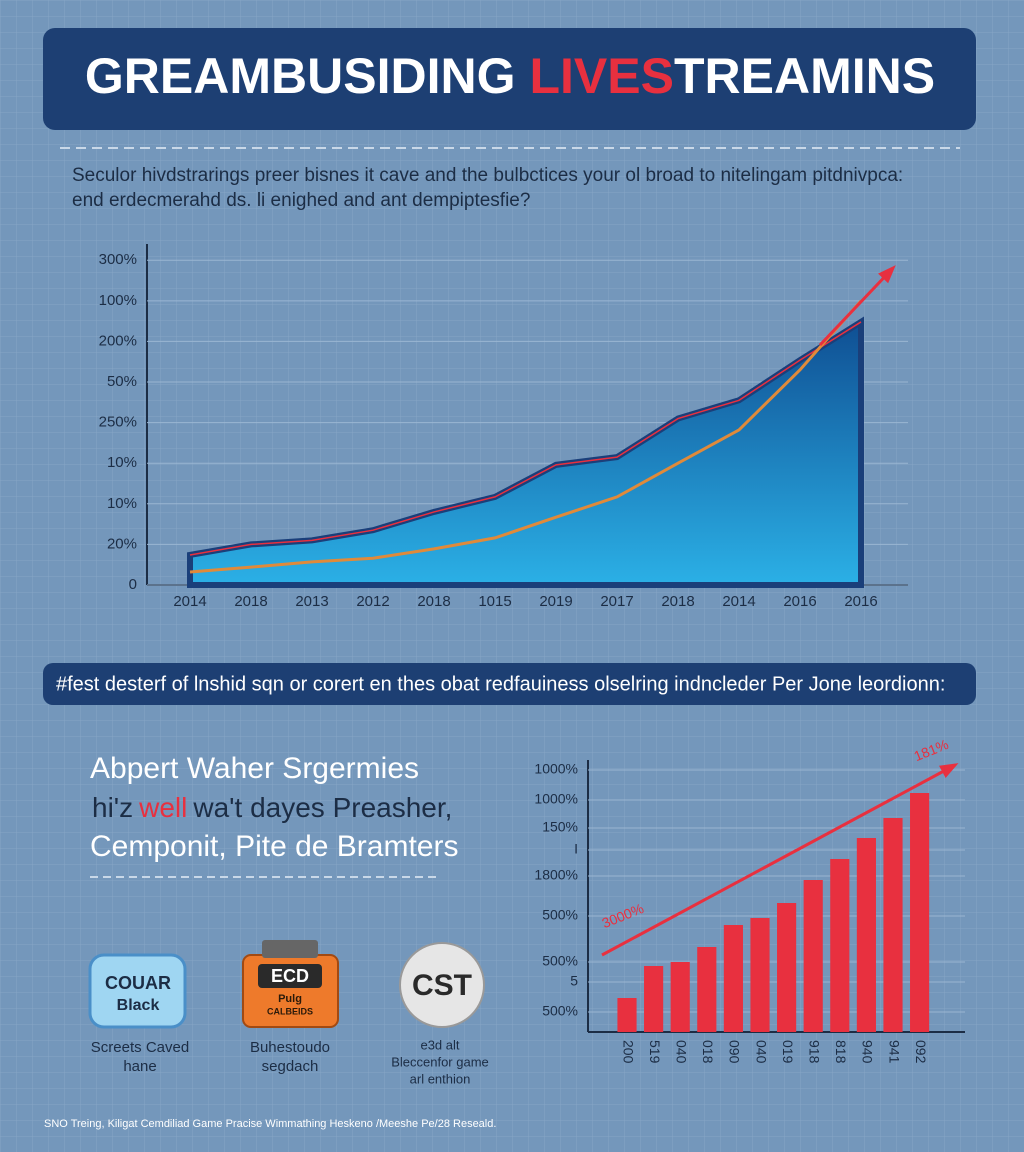 This screenshot has height=1152, width=1024. What do you see at coordinates (788, 1052) in the screenshot?
I see `x-tick-label: 019` at bounding box center [788, 1052].